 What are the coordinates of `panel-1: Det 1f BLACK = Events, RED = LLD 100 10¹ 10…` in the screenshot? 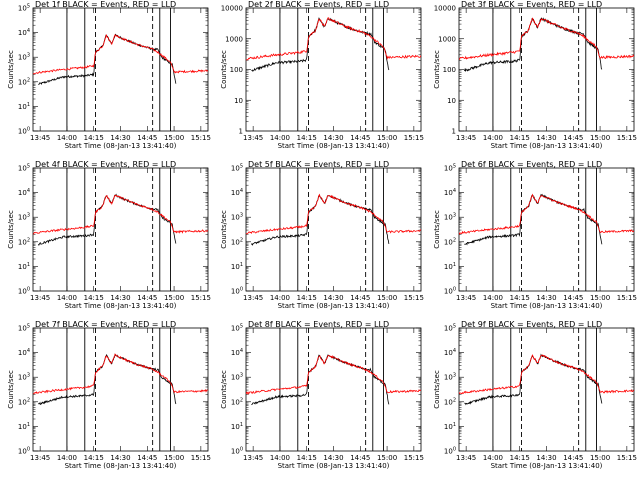 It's located at (109, 75).